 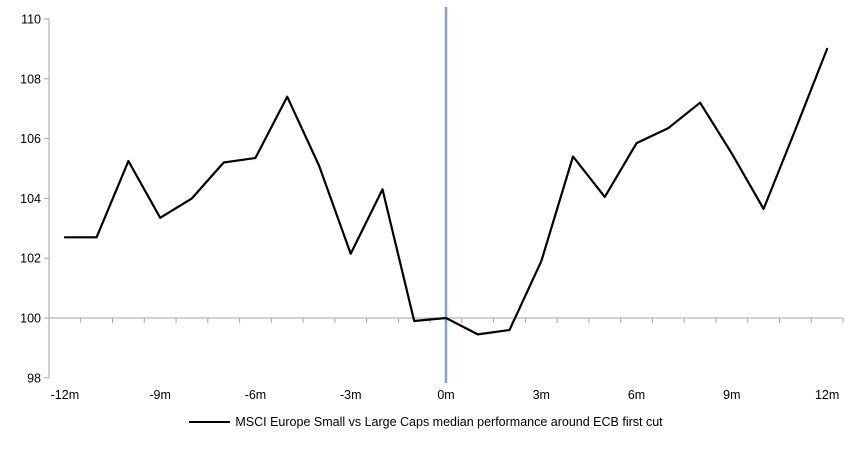 What do you see at coordinates (30, 259) in the screenshot?
I see `y-axis-label: 102` at bounding box center [30, 259].